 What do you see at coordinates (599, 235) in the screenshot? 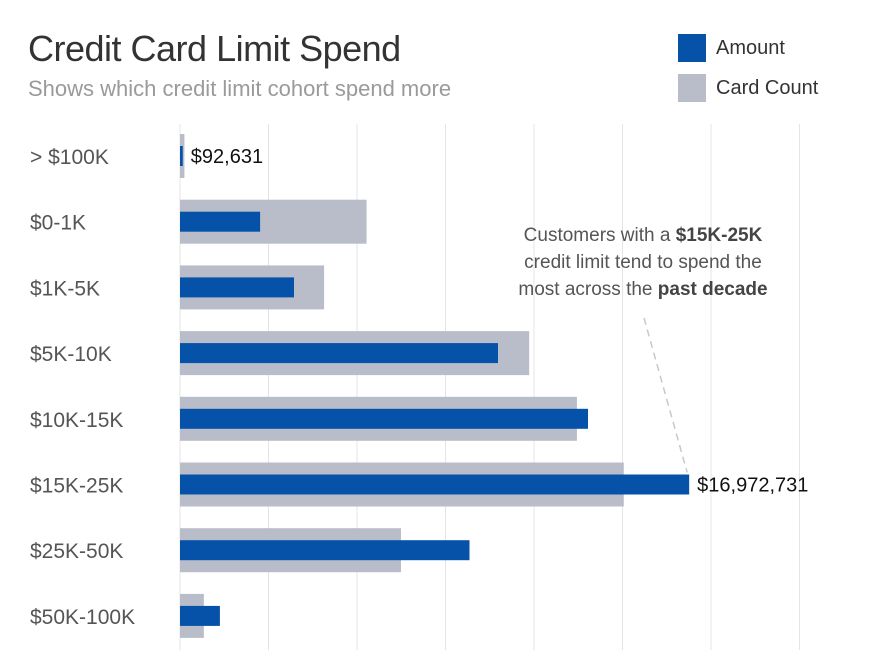
I see `annotation-text-1: Customers with a` at bounding box center [599, 235].